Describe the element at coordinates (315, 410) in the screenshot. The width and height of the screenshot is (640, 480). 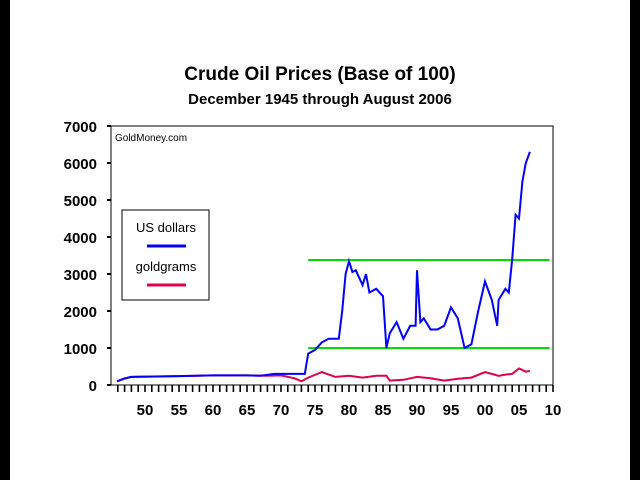
I see `x-tick-label: 75` at that location.